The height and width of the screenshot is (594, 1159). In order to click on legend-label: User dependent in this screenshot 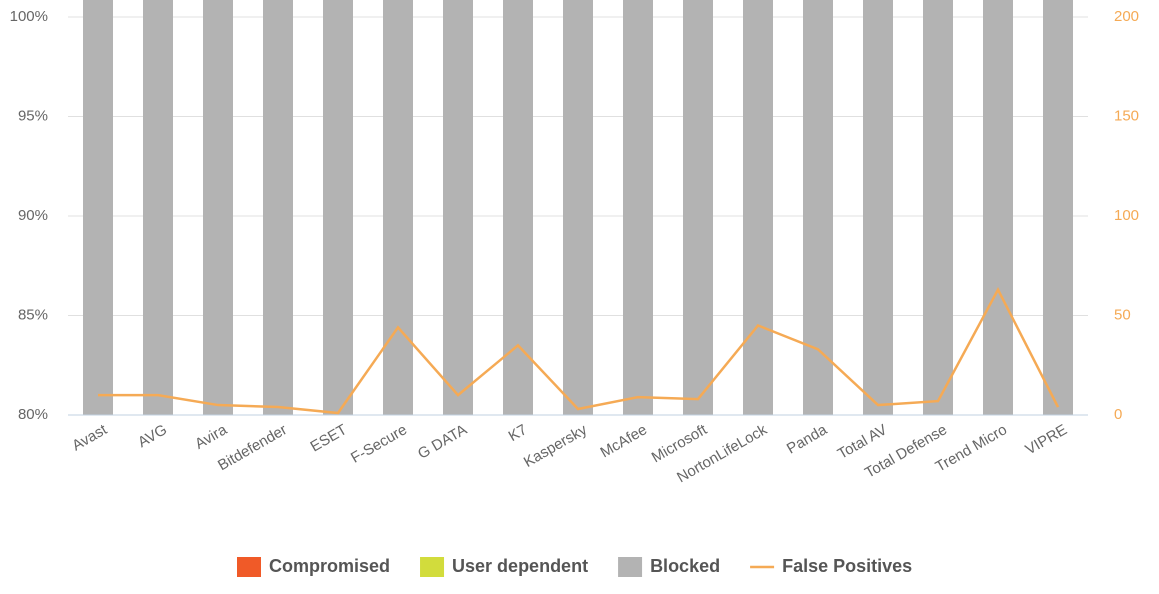, I will do `click(520, 566)`.